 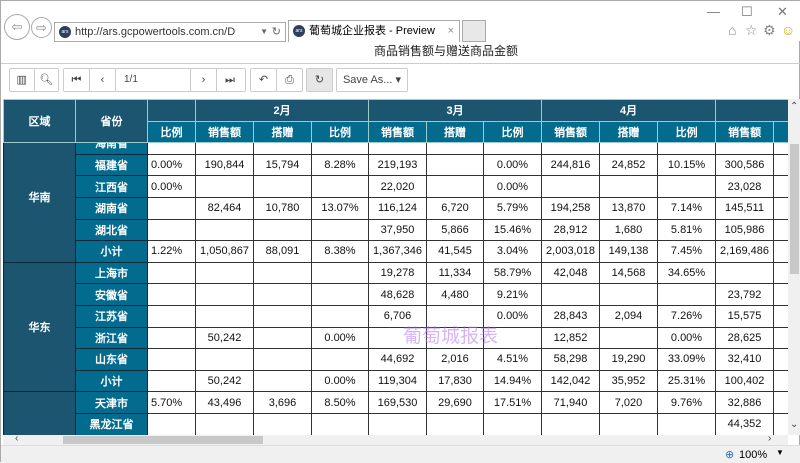 What do you see at coordinates (77, 80) in the screenshot?
I see `first-page-button: ⏮` at bounding box center [77, 80].